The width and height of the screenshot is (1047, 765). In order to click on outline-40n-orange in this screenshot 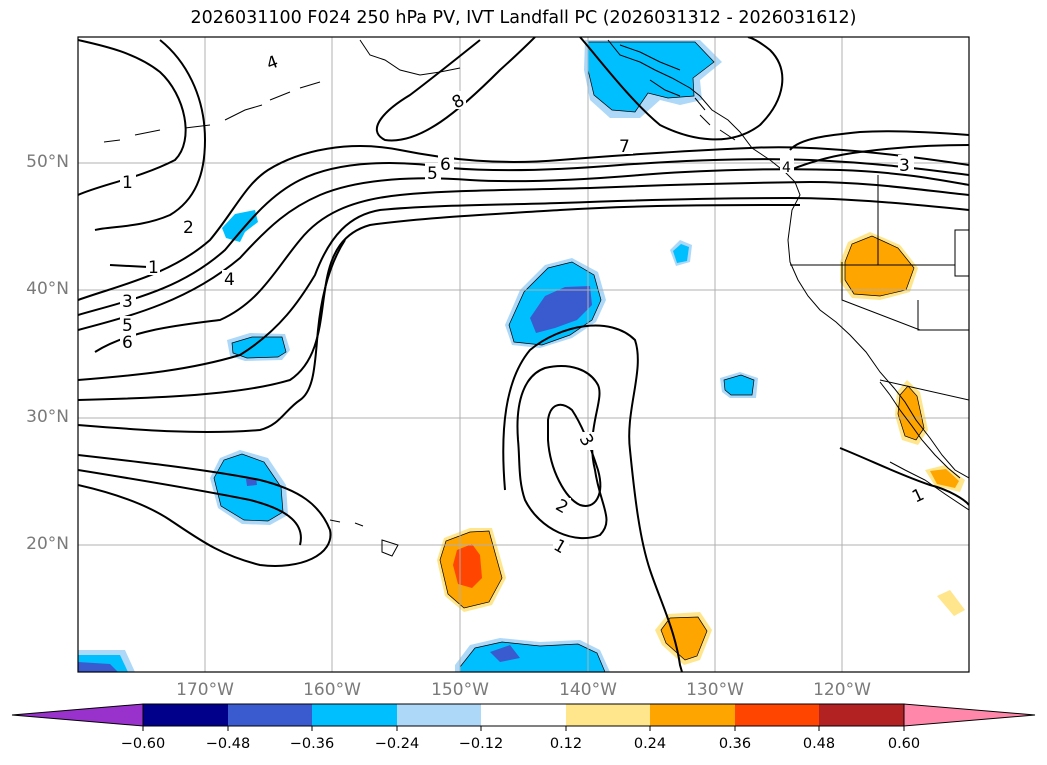, I will do `click(879, 266)`.